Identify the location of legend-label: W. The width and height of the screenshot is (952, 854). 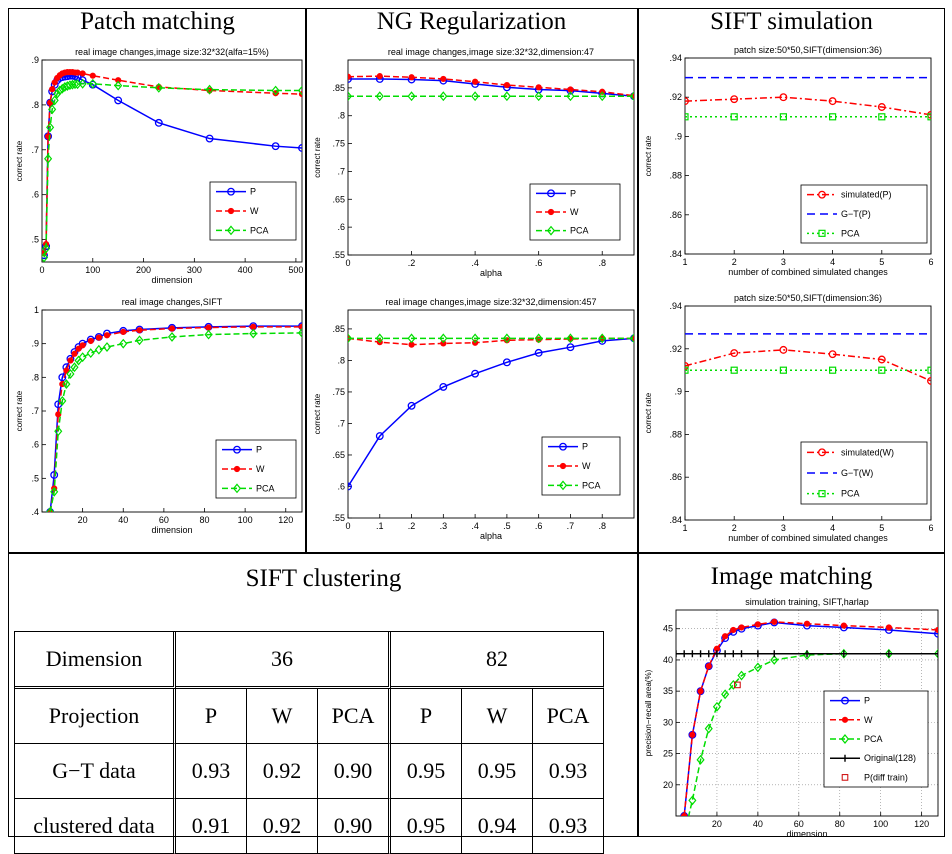
(868, 720).